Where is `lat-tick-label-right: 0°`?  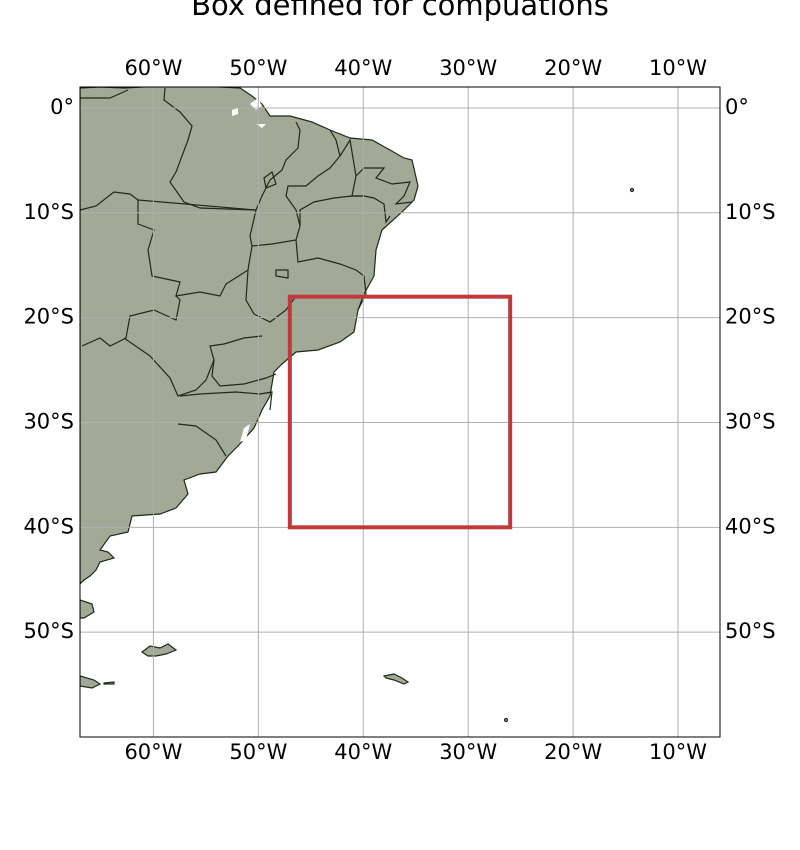
lat-tick-label-right: 0° is located at coordinates (737, 107).